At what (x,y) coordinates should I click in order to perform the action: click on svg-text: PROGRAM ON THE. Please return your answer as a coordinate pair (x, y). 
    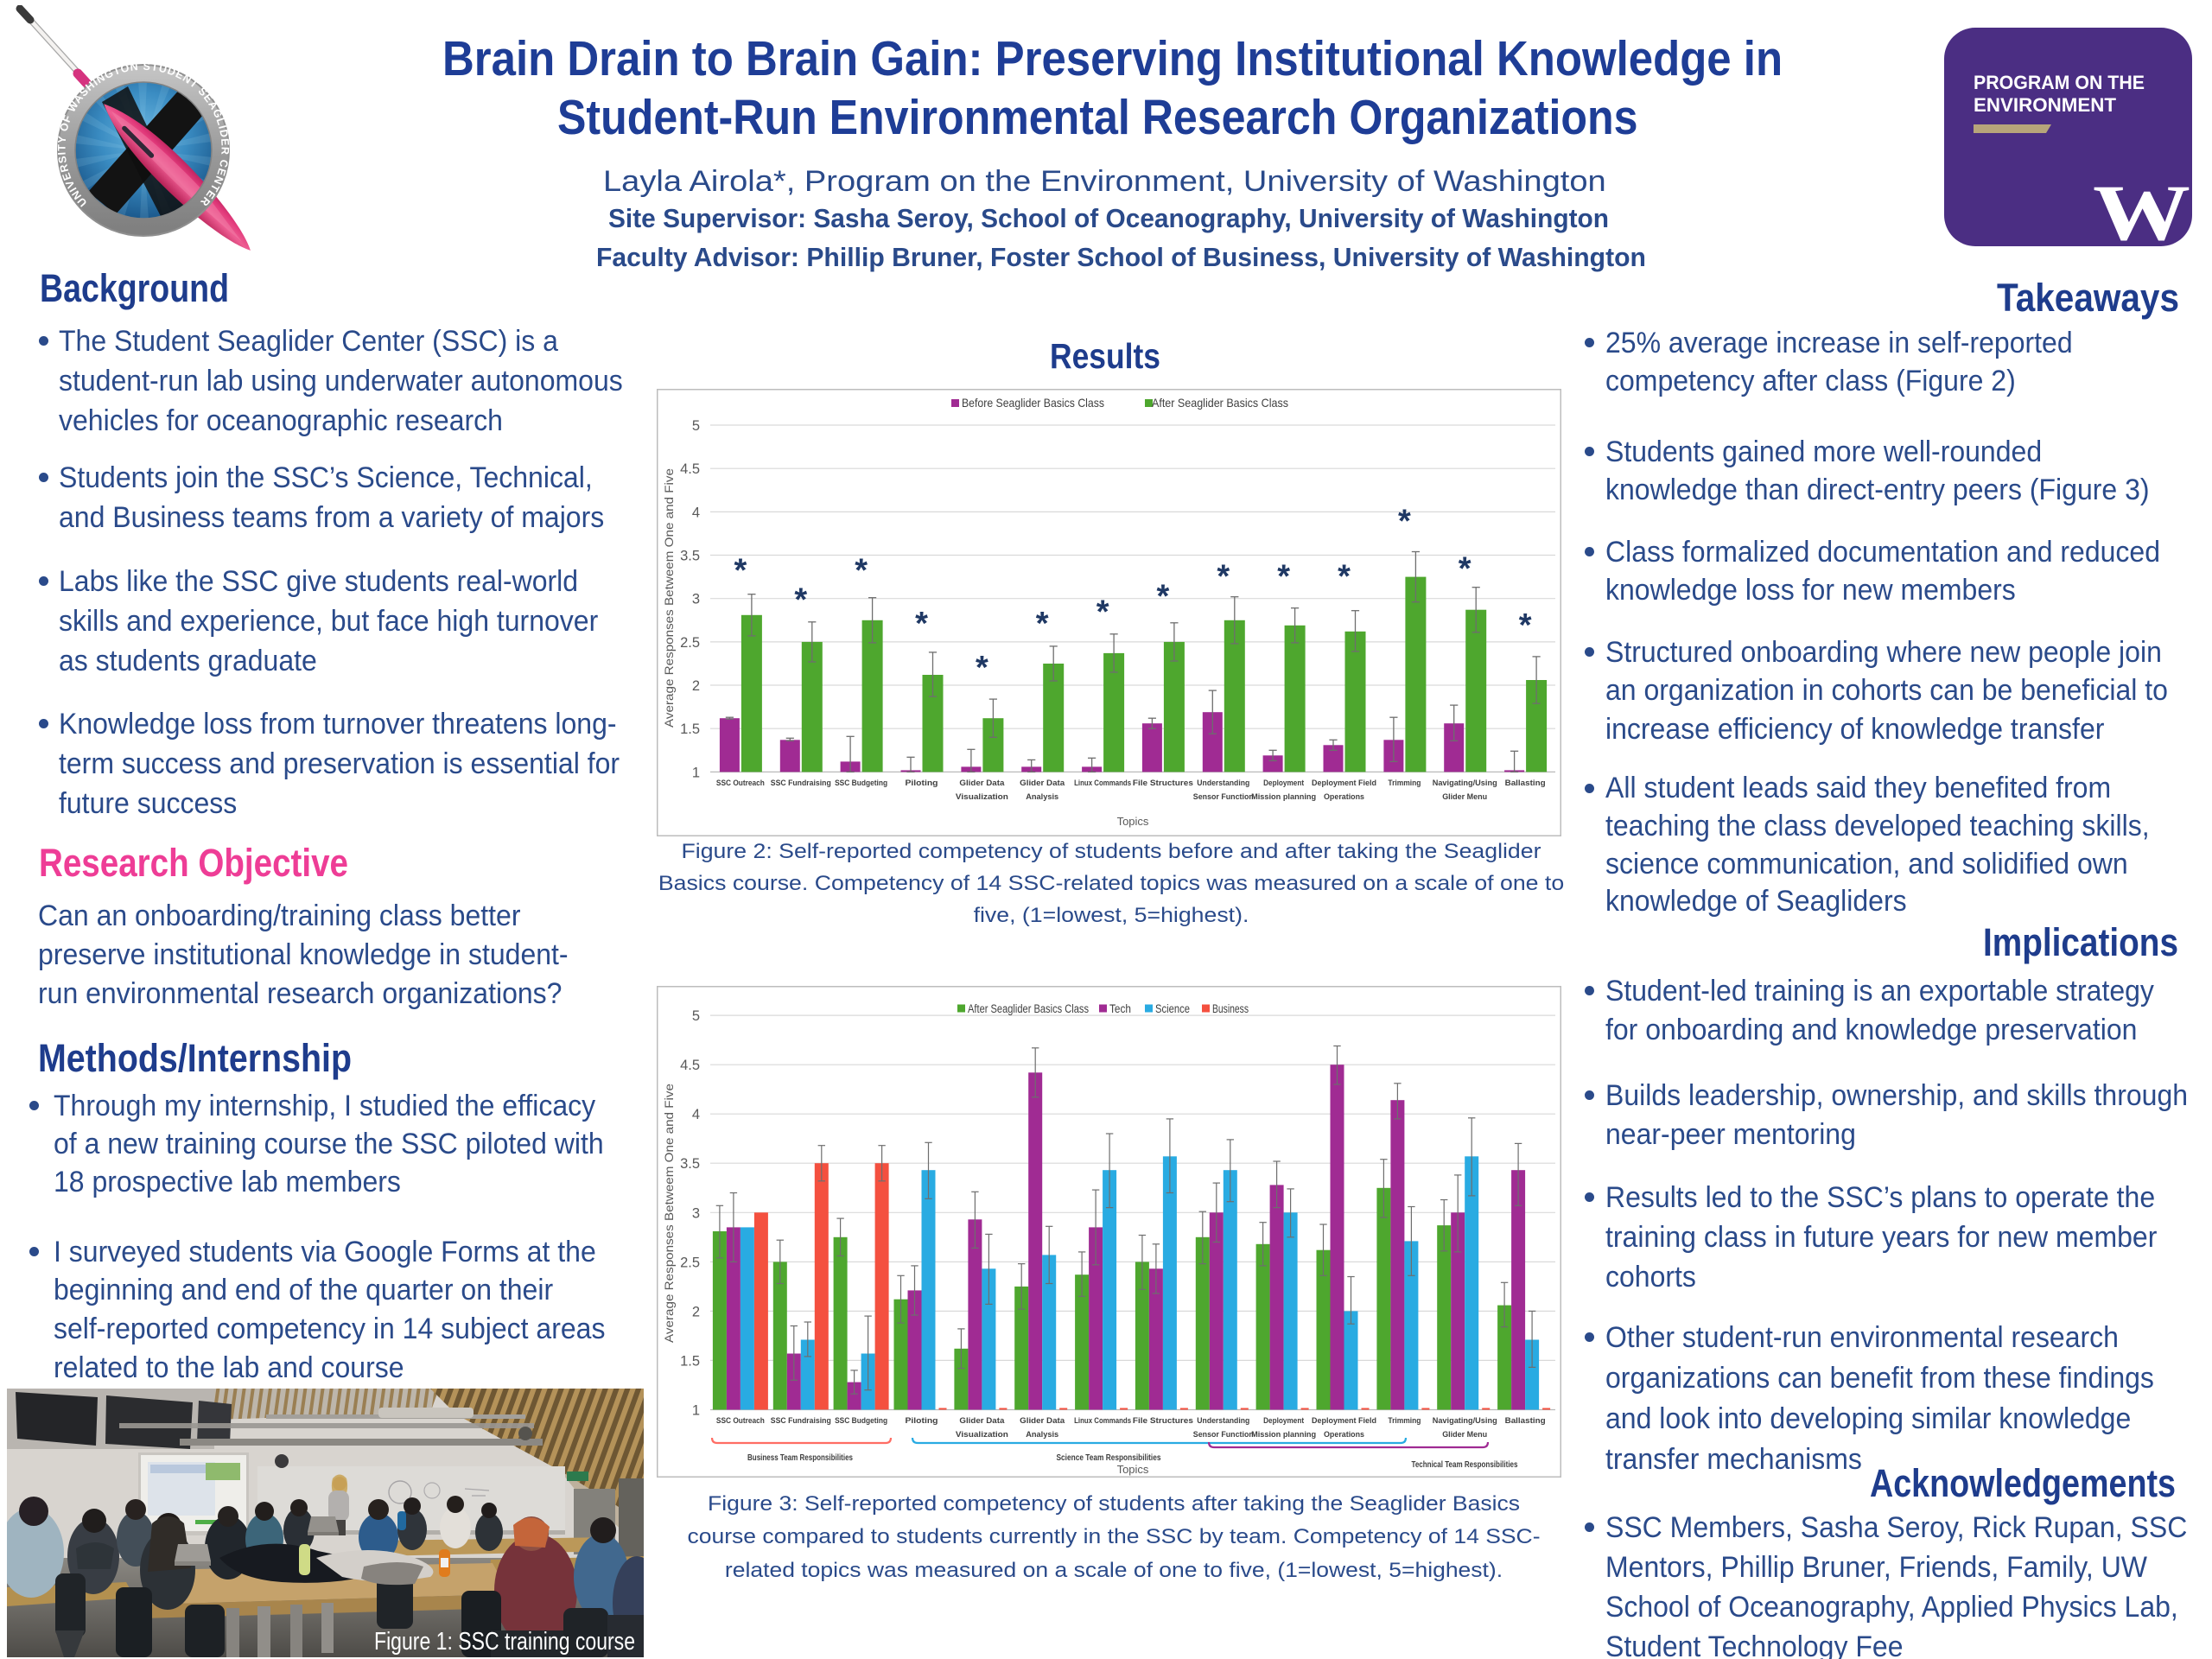
    Looking at the image, I should click on (2059, 82).